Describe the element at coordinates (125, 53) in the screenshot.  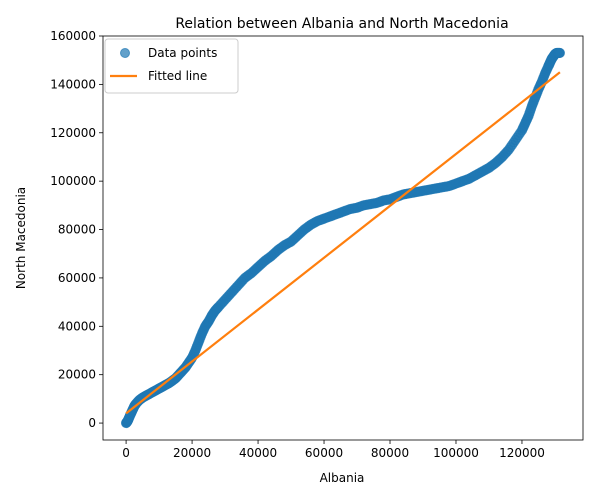
I see `legend-marker-data-points` at that location.